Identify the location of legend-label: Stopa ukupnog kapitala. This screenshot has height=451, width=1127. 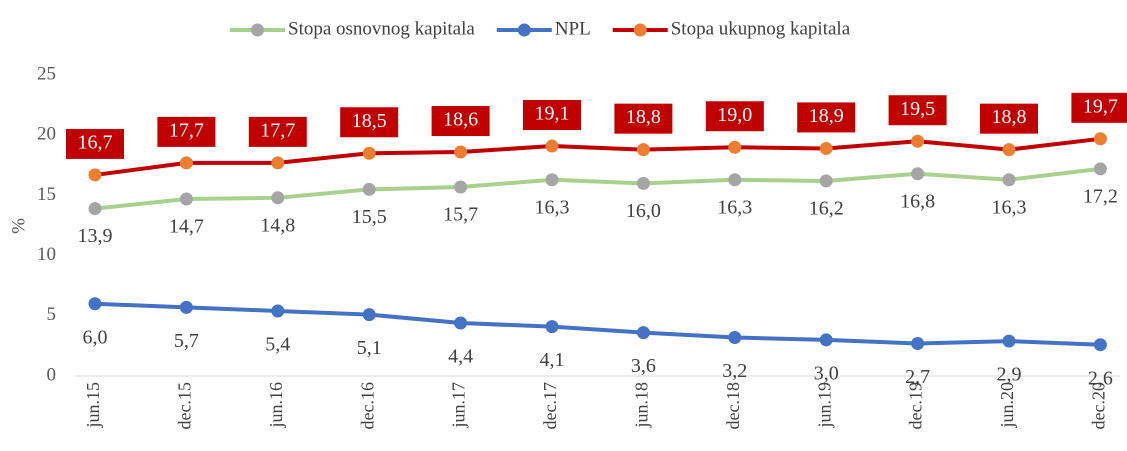
(761, 28).